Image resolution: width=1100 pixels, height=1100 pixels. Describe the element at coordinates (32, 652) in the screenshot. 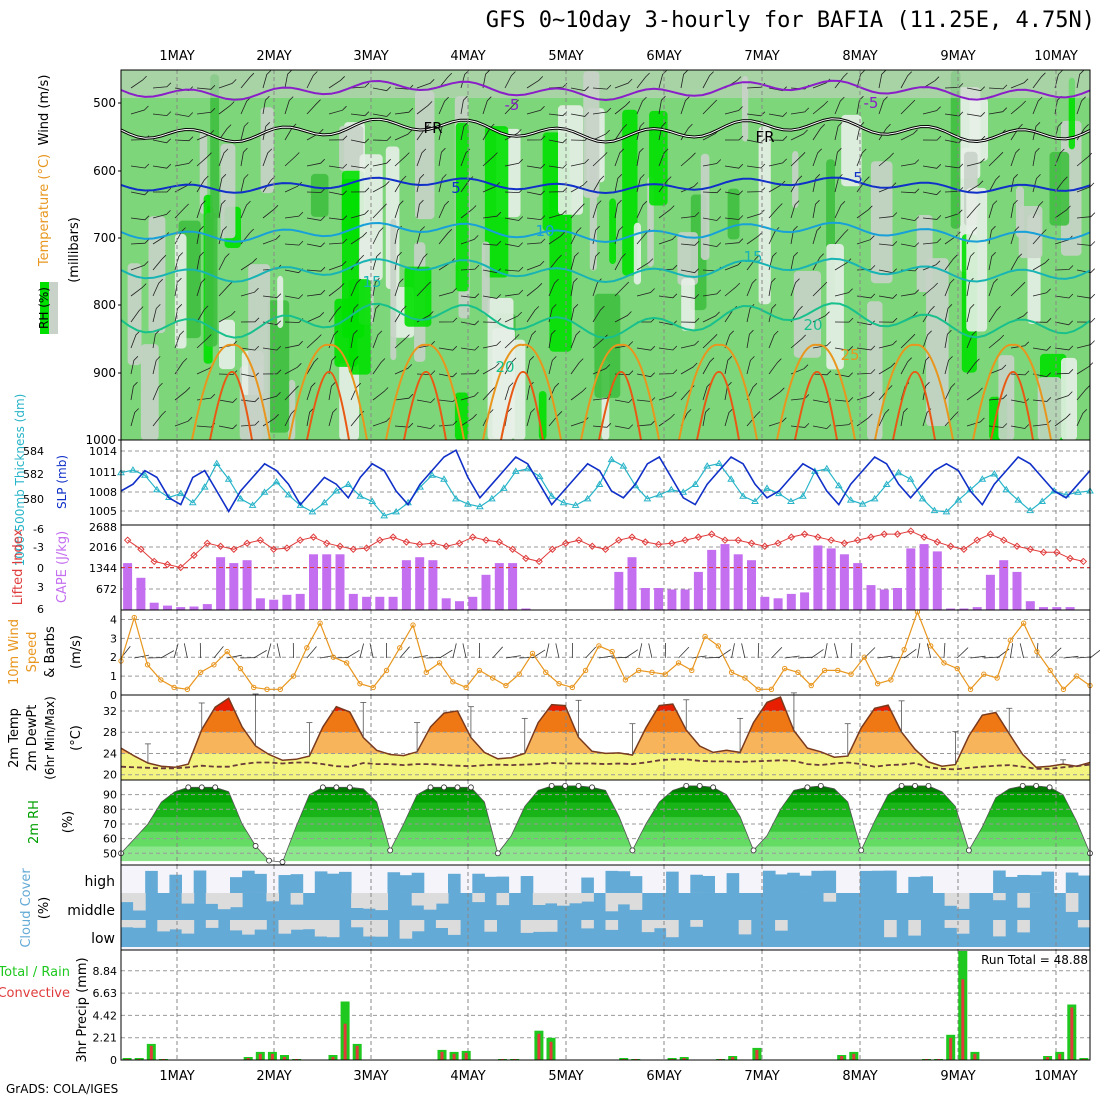

I see `wind-label-line2: Speed` at that location.